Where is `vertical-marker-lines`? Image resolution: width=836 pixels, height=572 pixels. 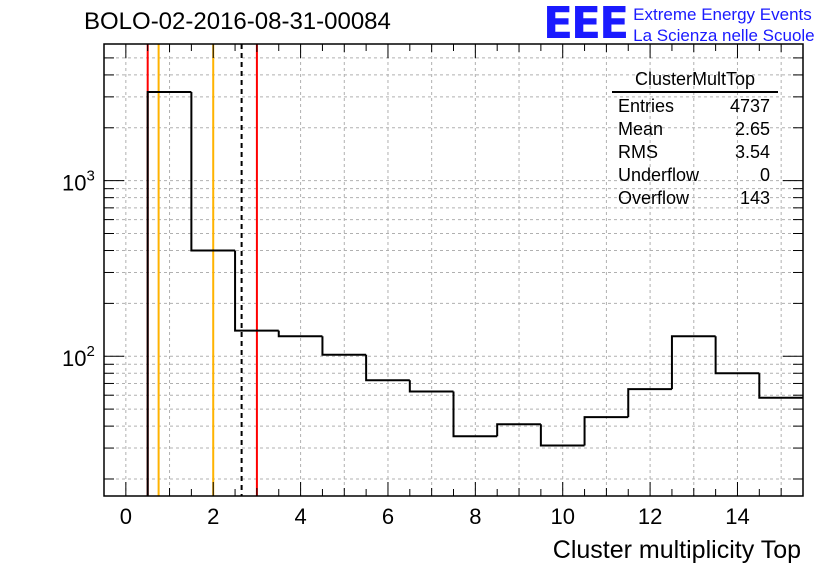 vertical-marker-lines is located at coordinates (202, 270).